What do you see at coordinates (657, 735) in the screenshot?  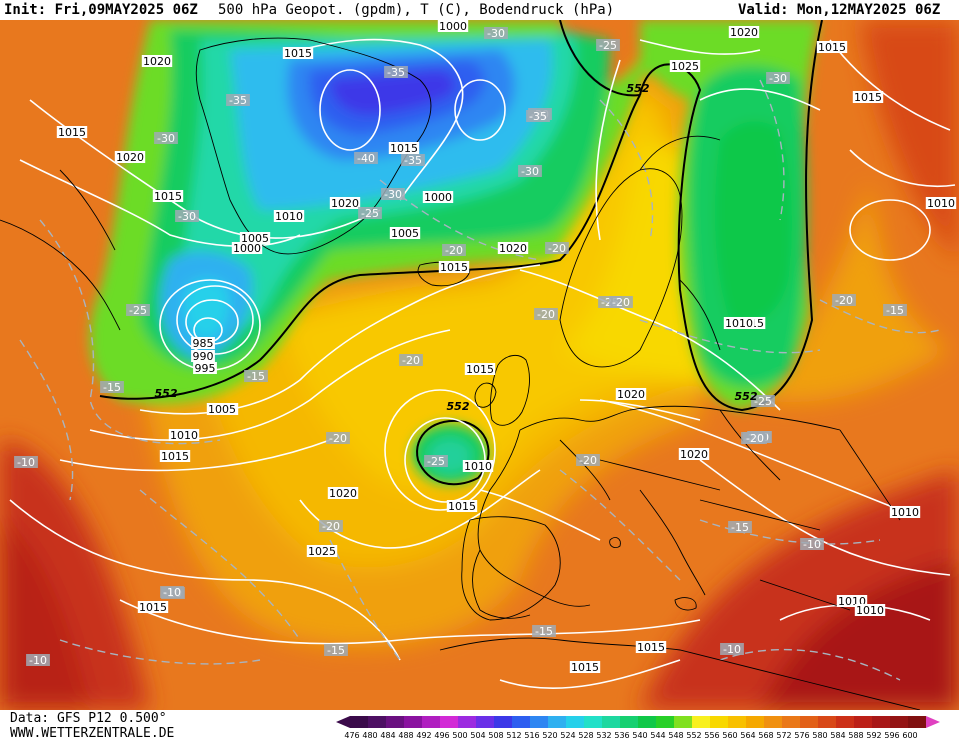 I see `scale-tick-label: 544` at bounding box center [657, 735].